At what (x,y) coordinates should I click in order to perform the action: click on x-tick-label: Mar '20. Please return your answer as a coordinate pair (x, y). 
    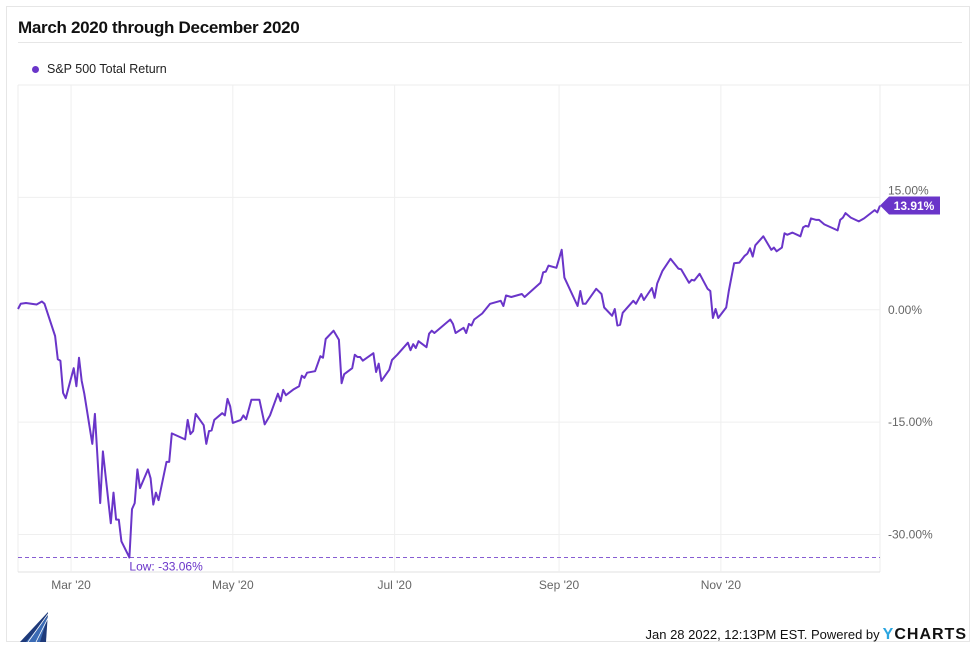
    Looking at the image, I should click on (71, 585).